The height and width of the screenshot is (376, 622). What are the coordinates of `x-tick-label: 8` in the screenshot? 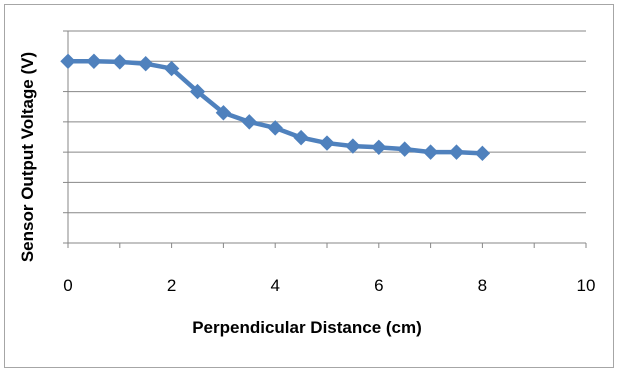 It's located at (482, 285).